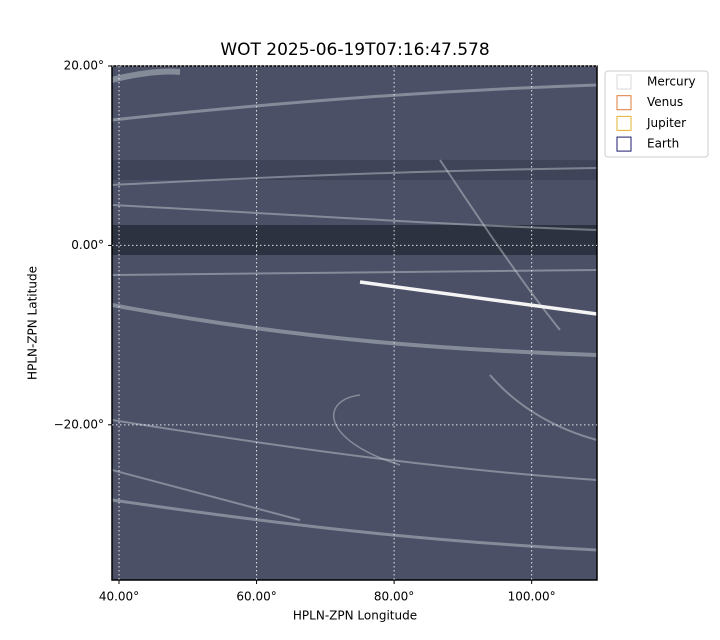 This screenshot has width=720, height=640. I want to click on legend-frame, so click(656, 114).